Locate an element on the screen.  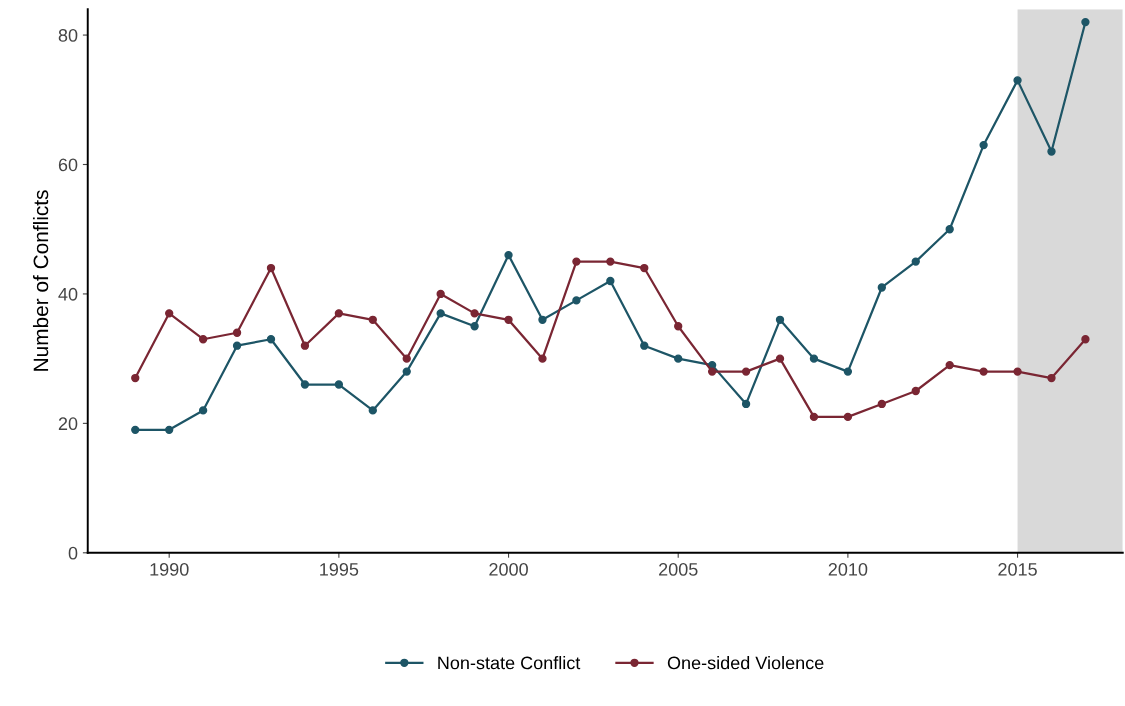
x-tick-label: 2015 is located at coordinates (1017, 569).